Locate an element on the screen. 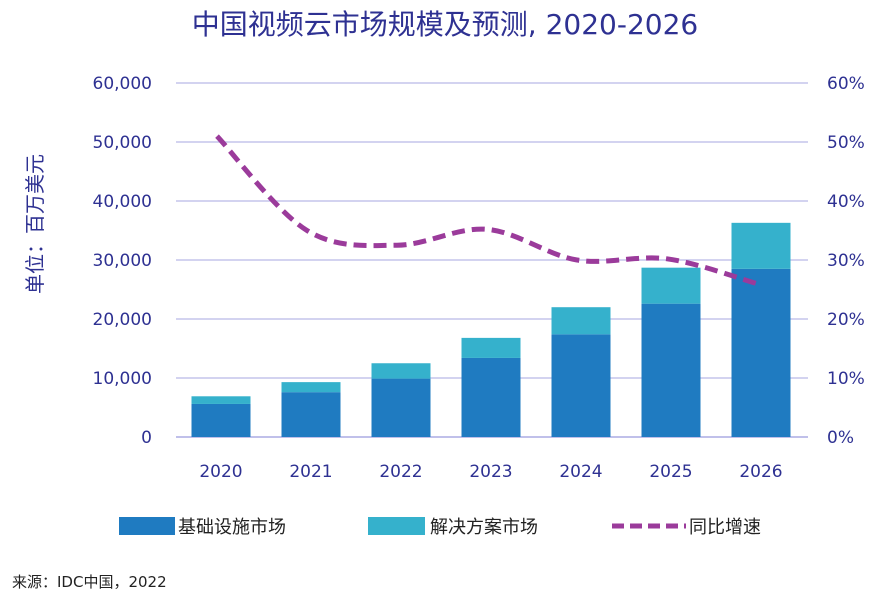 The height and width of the screenshot is (595, 890). y-axis-left: 0 10,000 20,000 30,000 40,000 50,000 60,000 is located at coordinates (122, 261).